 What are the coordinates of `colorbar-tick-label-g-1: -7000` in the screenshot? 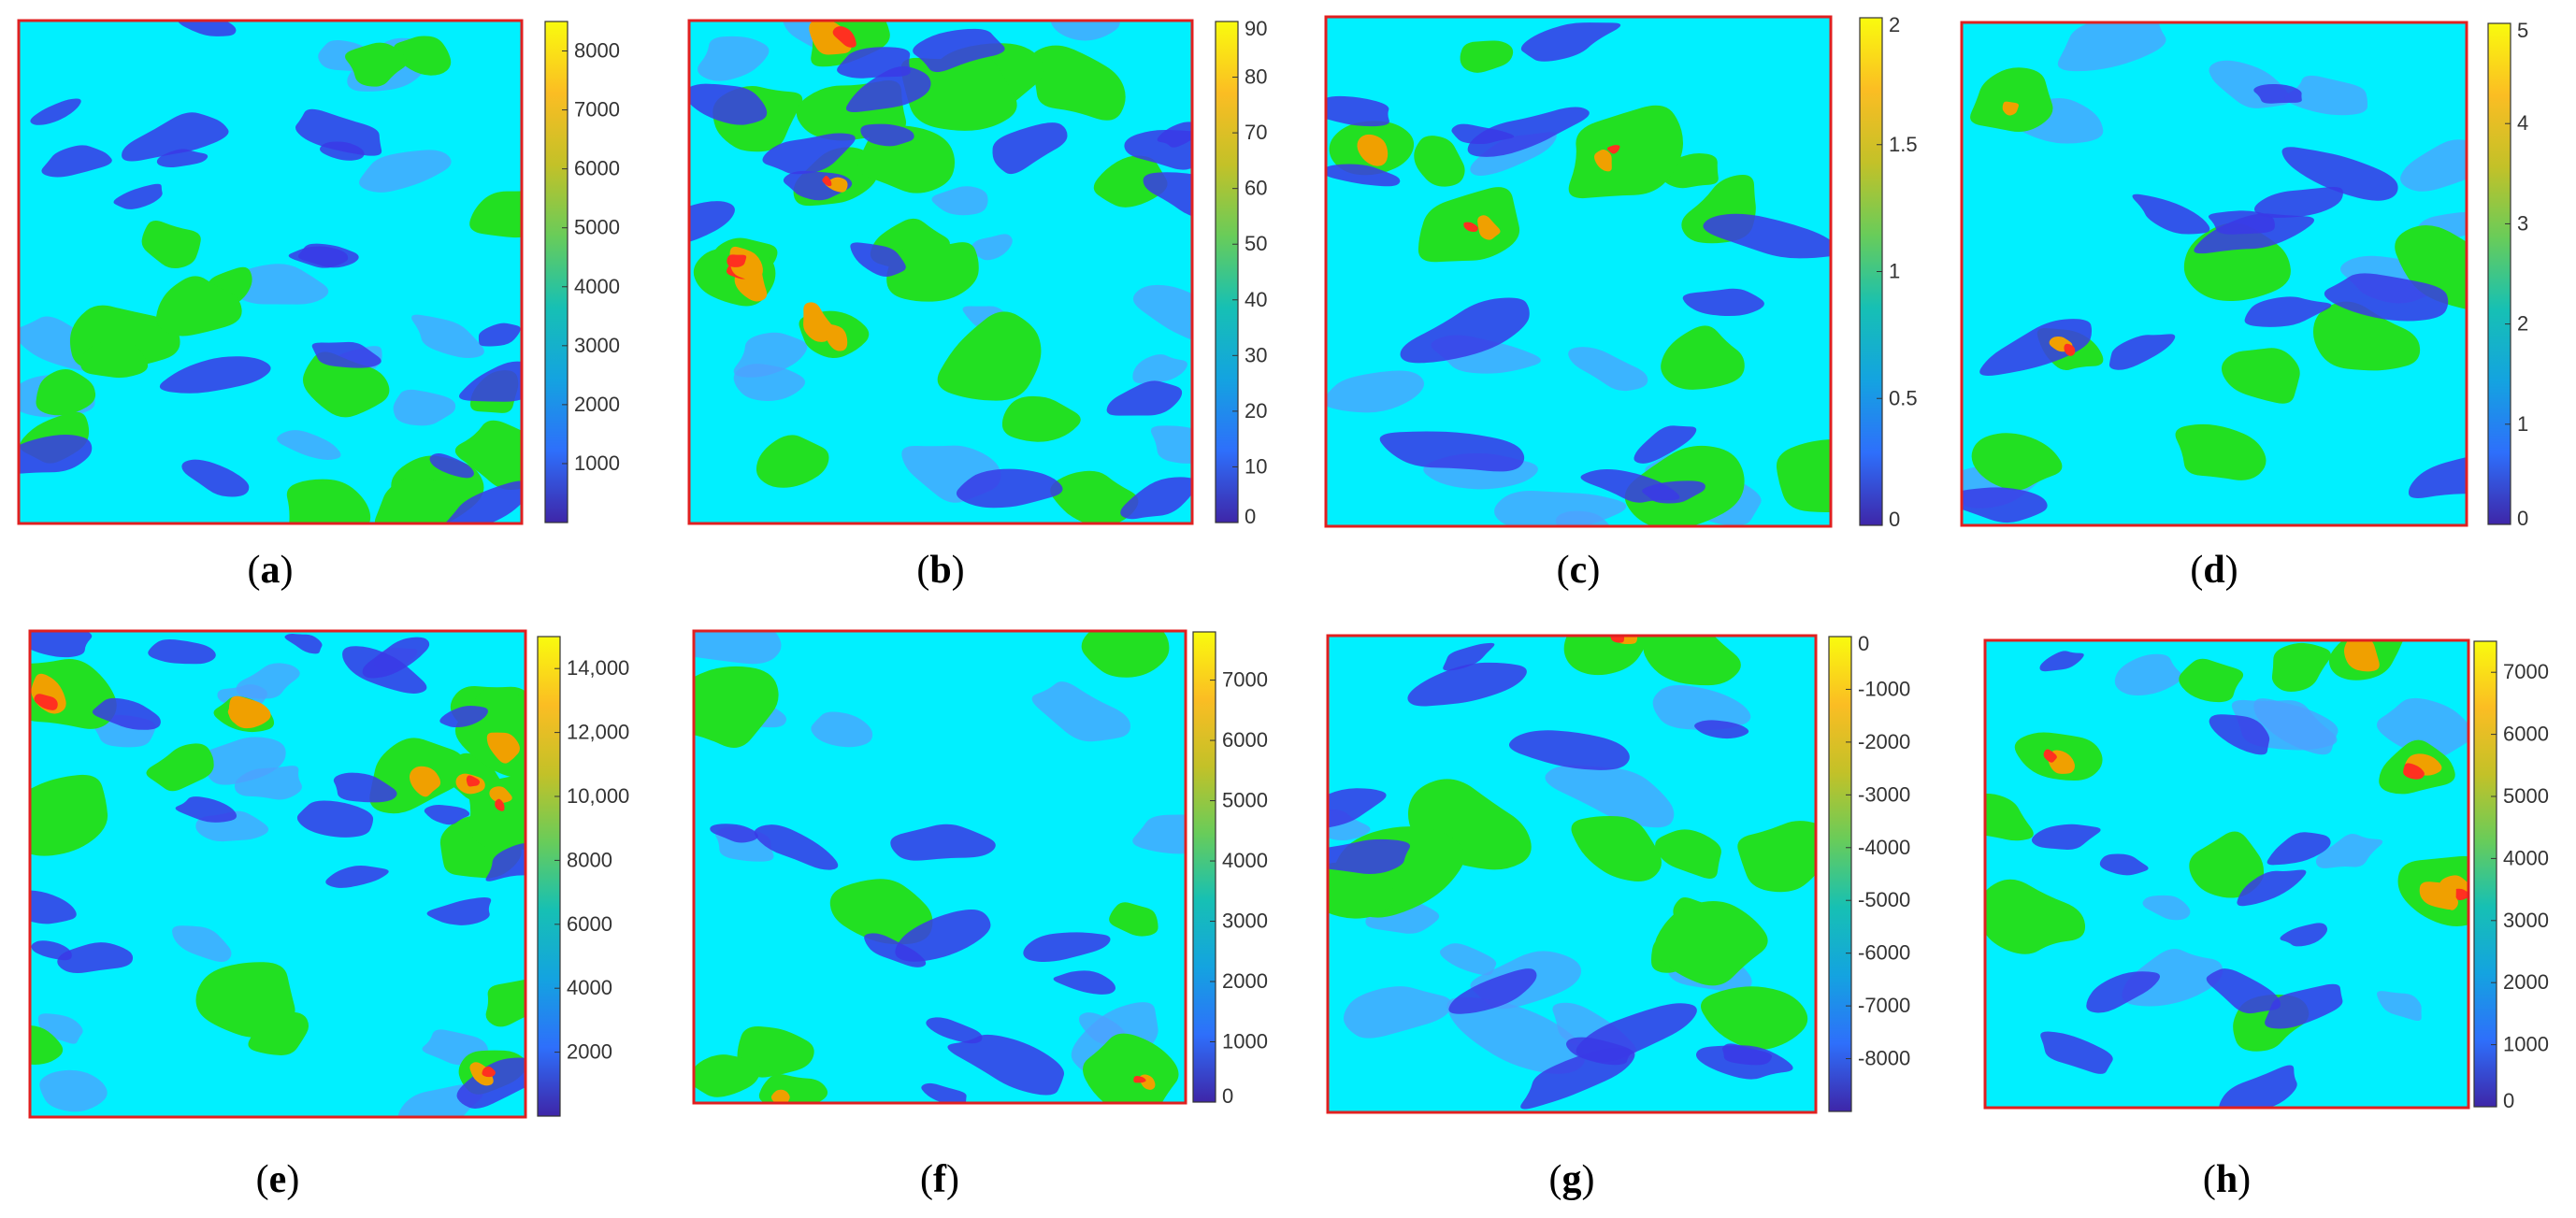 It's located at (1884, 1006).